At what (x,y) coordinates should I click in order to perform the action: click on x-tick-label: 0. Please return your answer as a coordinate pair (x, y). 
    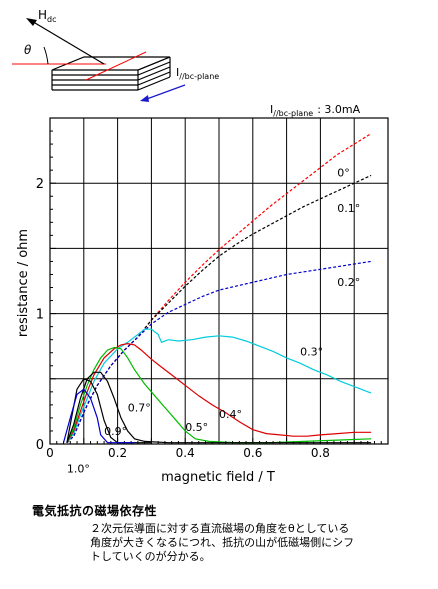
    Looking at the image, I should click on (50, 453).